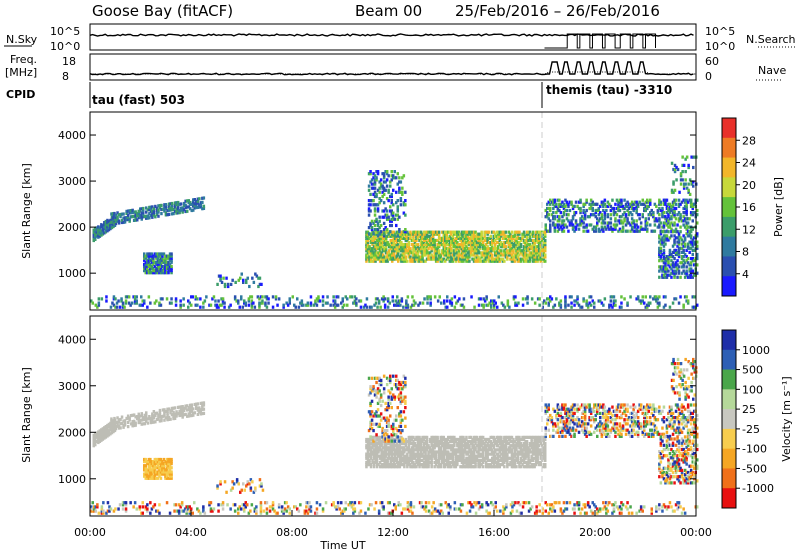 The image size is (800, 558). I want to click on freq-tick-bottom: 8, so click(65, 76).